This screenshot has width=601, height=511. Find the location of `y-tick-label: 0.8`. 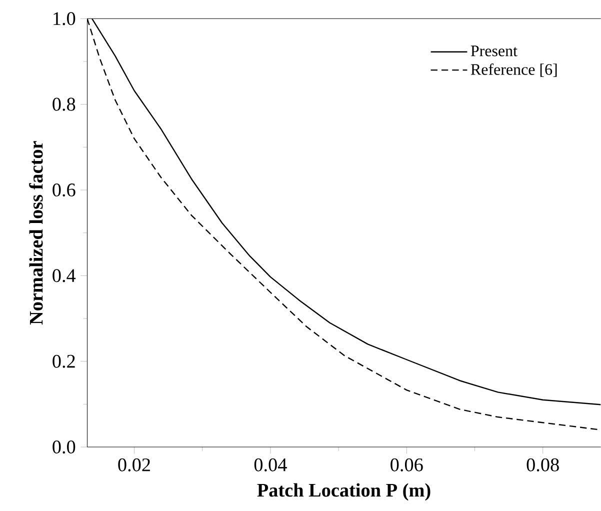

y-tick-label: 0.8 is located at coordinates (64, 104).